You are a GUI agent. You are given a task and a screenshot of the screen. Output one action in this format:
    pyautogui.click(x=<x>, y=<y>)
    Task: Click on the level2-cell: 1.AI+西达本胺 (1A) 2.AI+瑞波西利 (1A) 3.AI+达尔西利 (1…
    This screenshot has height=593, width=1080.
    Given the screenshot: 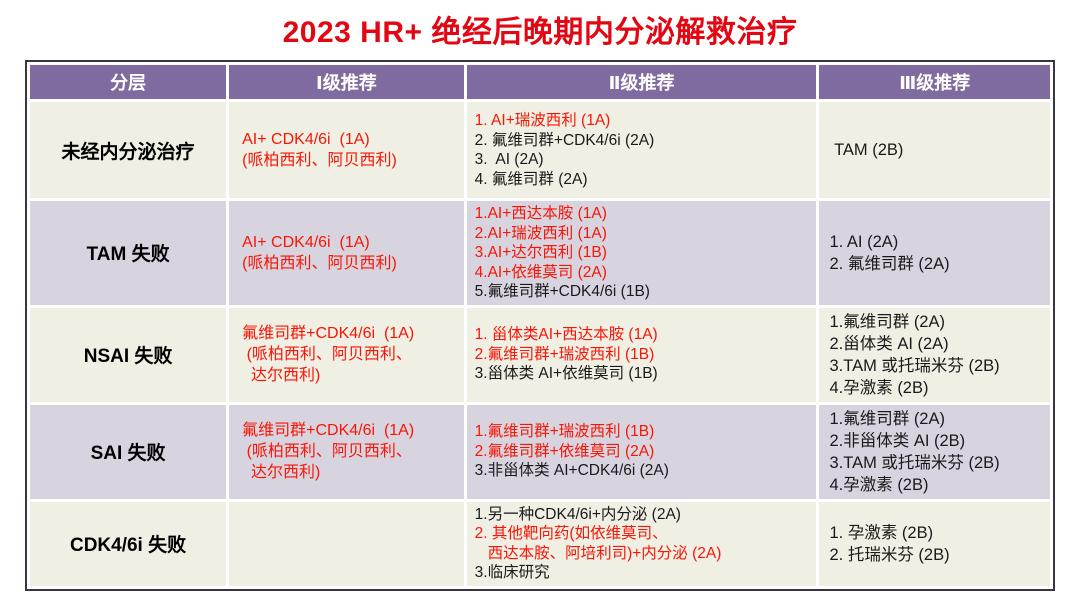 What is the action you would take?
    pyautogui.click(x=641, y=253)
    